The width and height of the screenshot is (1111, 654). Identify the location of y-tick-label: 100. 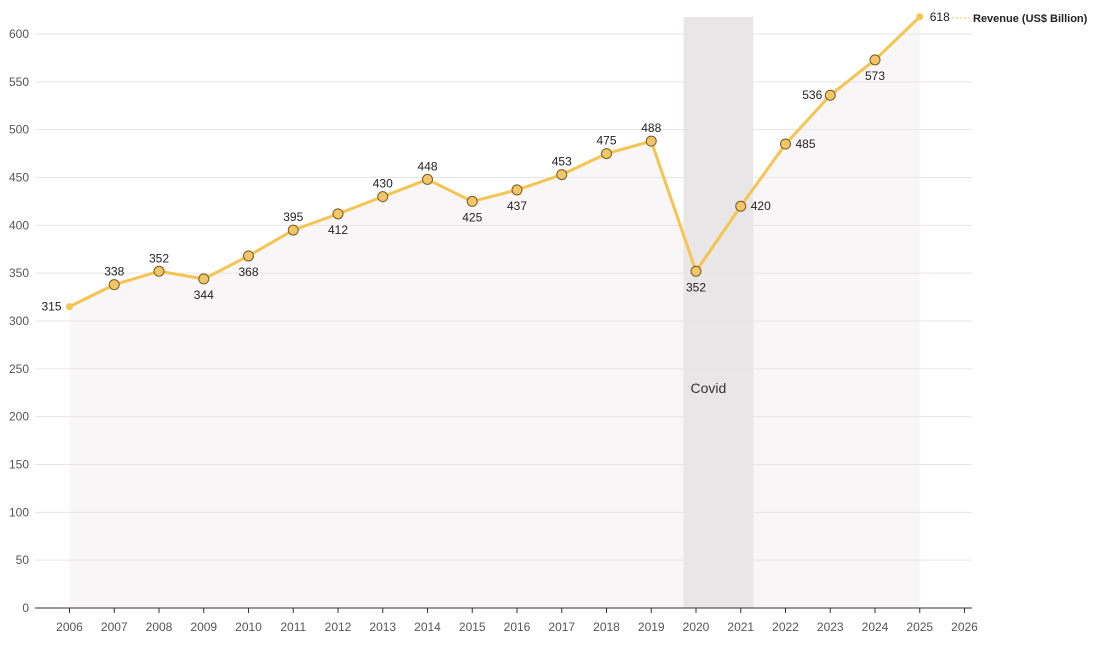
(19, 512).